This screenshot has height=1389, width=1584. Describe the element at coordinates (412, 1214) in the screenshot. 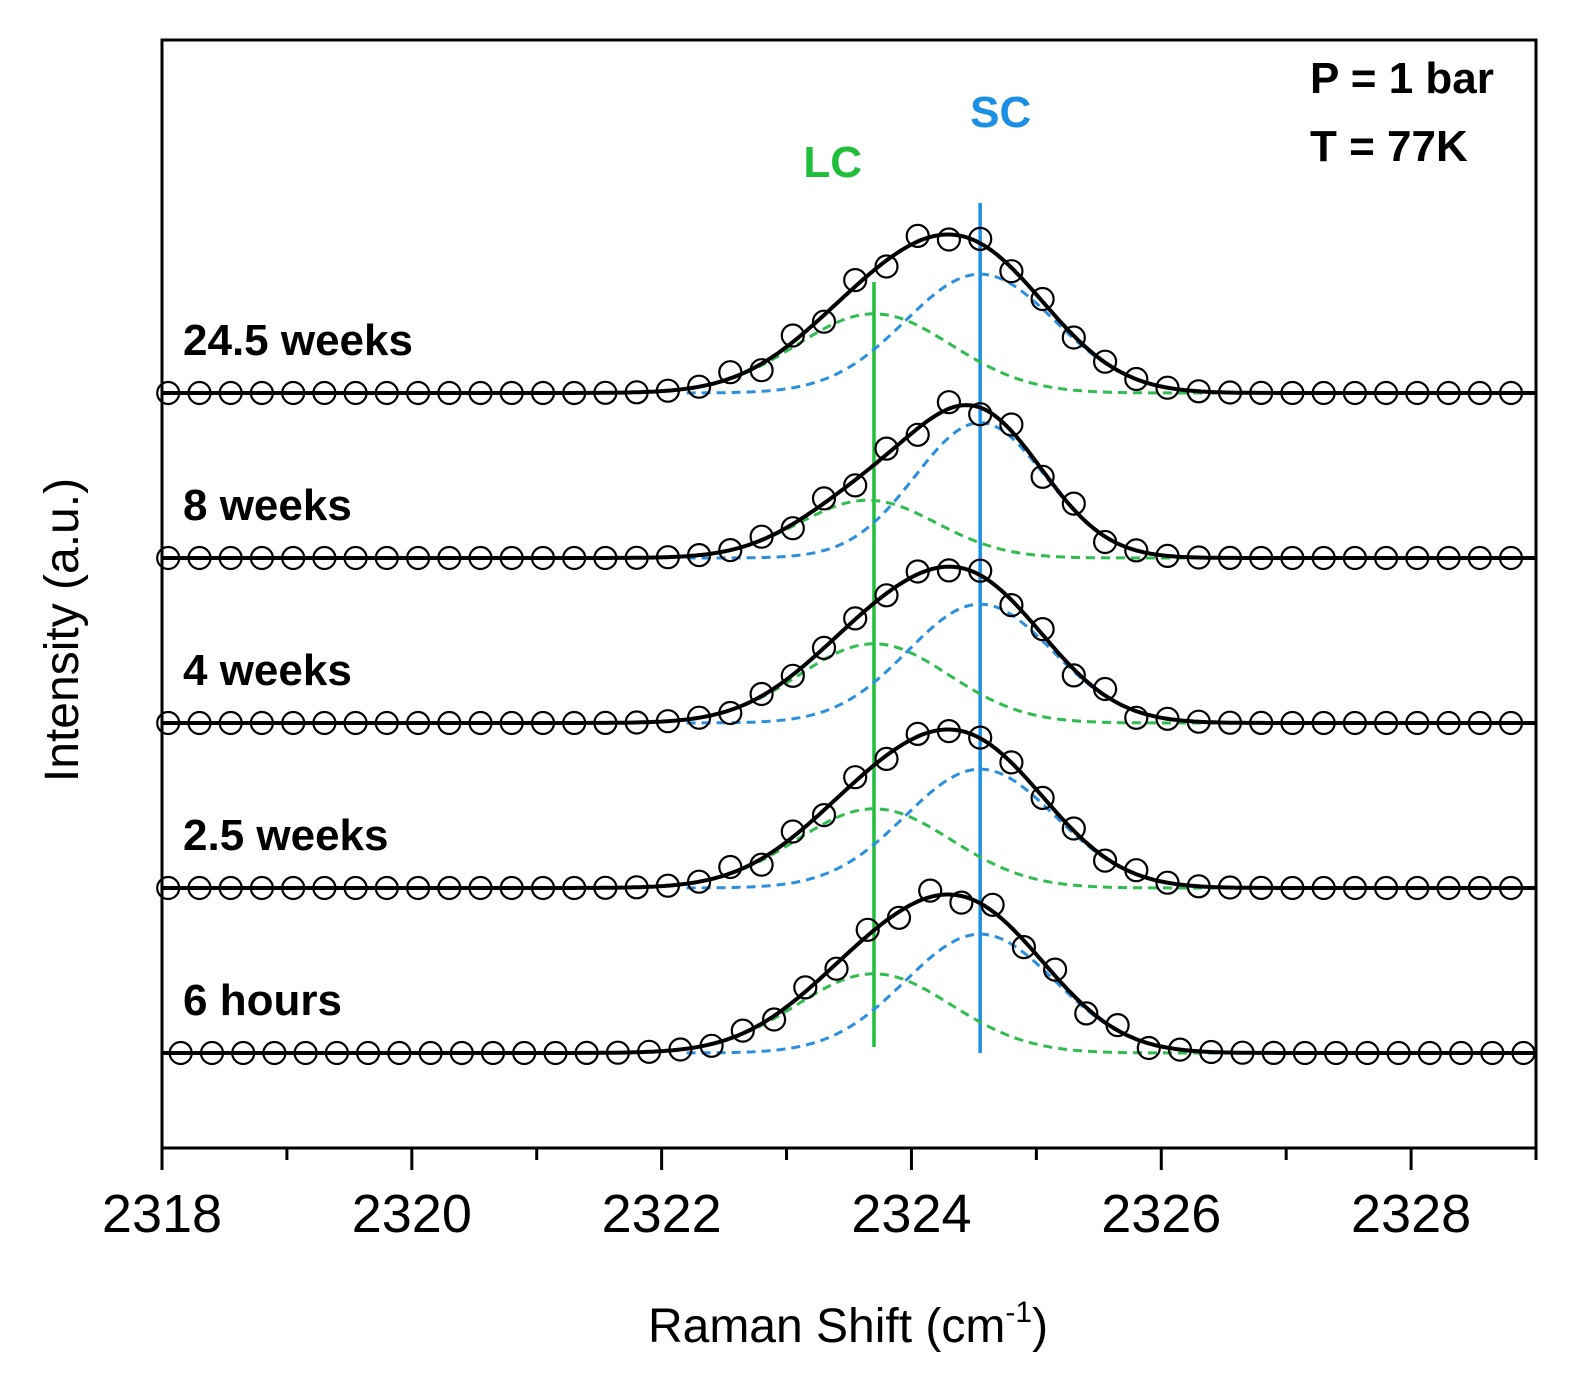

I see `x-tick-label: 2320` at that location.